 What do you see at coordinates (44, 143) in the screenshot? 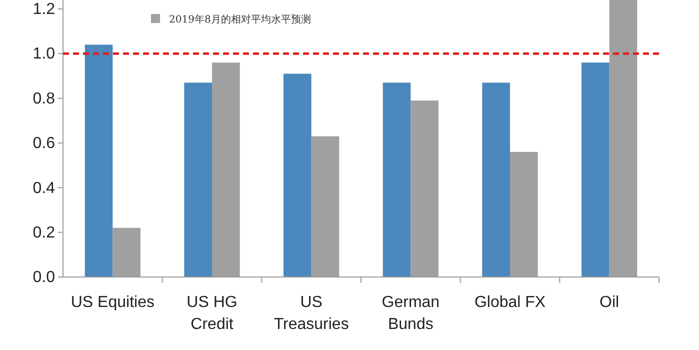
I see `y-tick-label: 0.6` at bounding box center [44, 143].